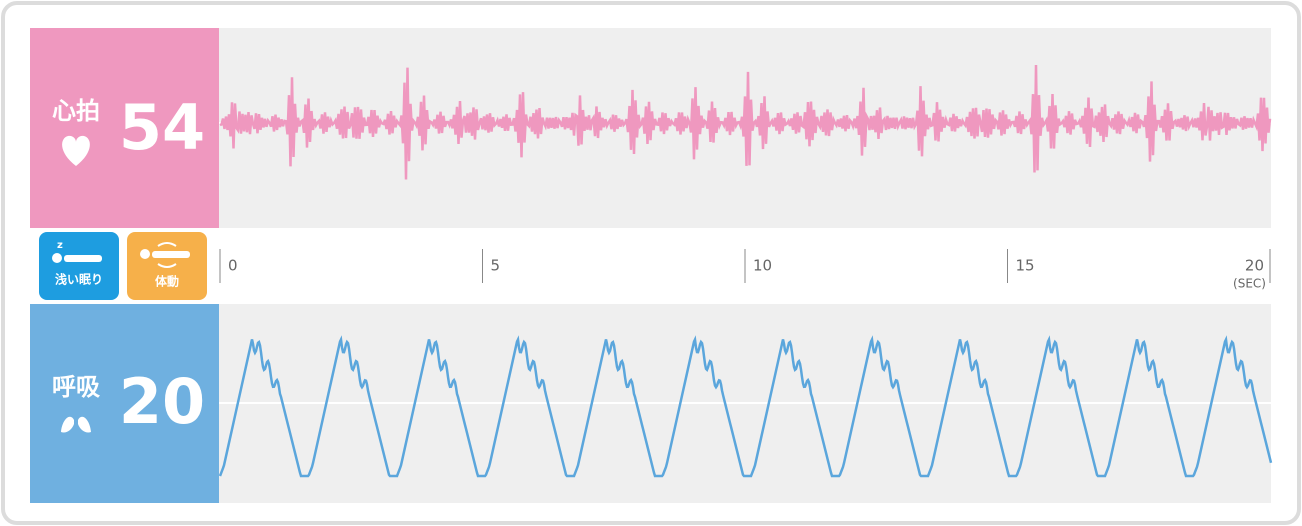  Describe the element at coordinates (76, 387) in the screenshot. I see `resp-label: 呼吸` at that location.